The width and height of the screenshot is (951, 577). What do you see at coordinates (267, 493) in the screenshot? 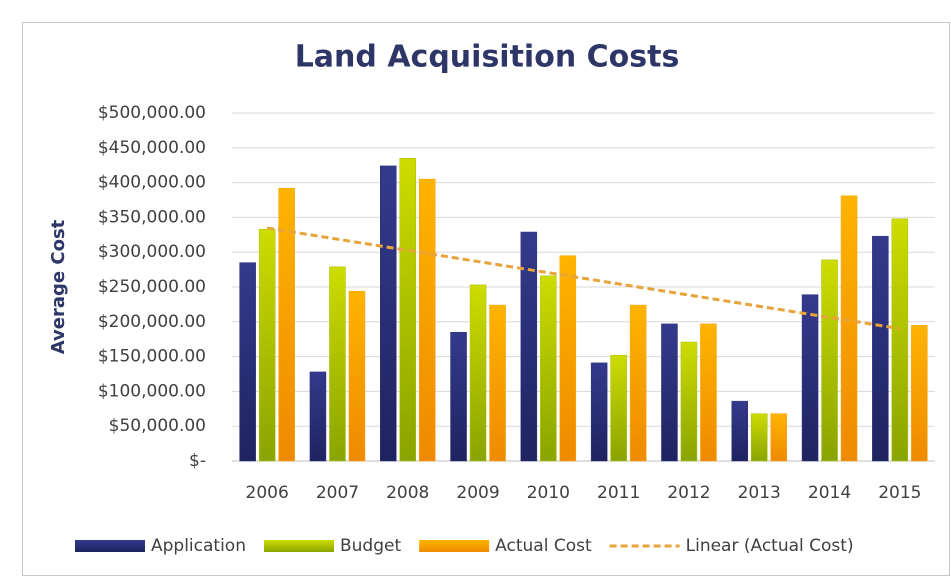
I see `x-tick-label: 2006` at bounding box center [267, 493].